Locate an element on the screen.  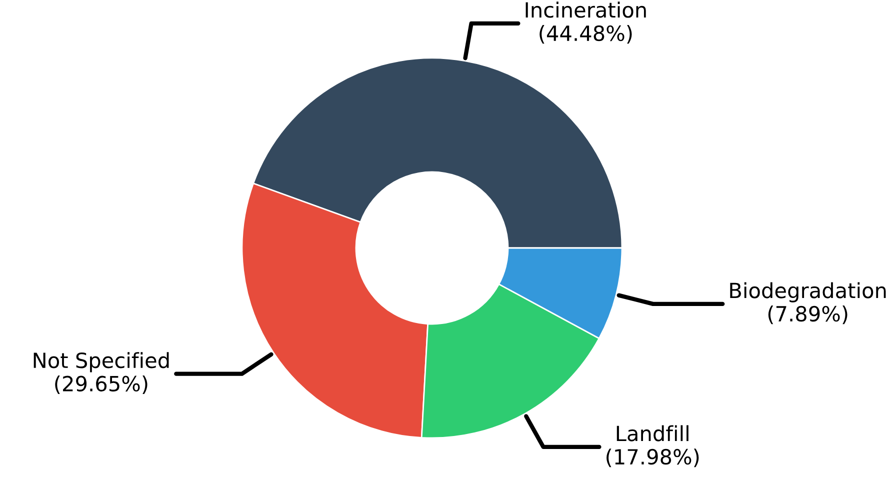
slice-label: Biodegradation is located at coordinates (808, 292).